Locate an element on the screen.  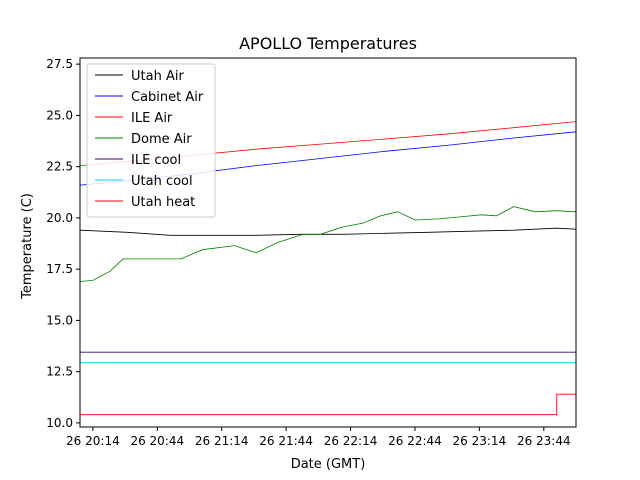
y-tick-label: 15.0 is located at coordinates (59, 320).